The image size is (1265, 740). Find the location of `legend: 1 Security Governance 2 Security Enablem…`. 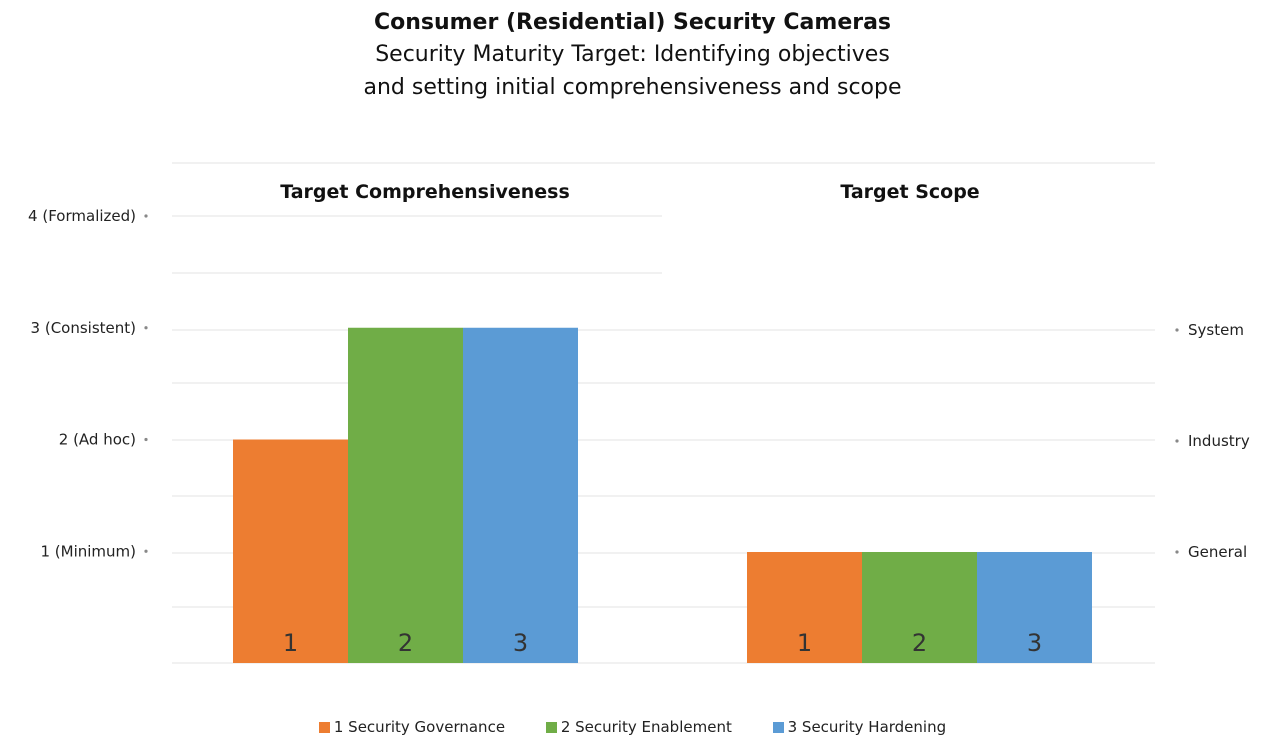

legend: 1 Security Governance 2 Security Enablem… is located at coordinates (632, 727).